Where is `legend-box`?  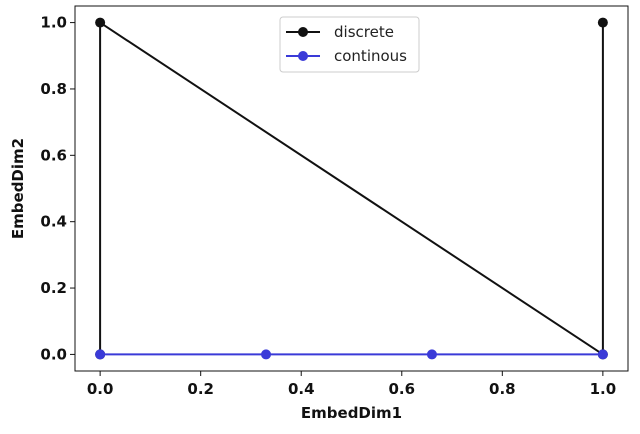 legend-box is located at coordinates (349, 44).